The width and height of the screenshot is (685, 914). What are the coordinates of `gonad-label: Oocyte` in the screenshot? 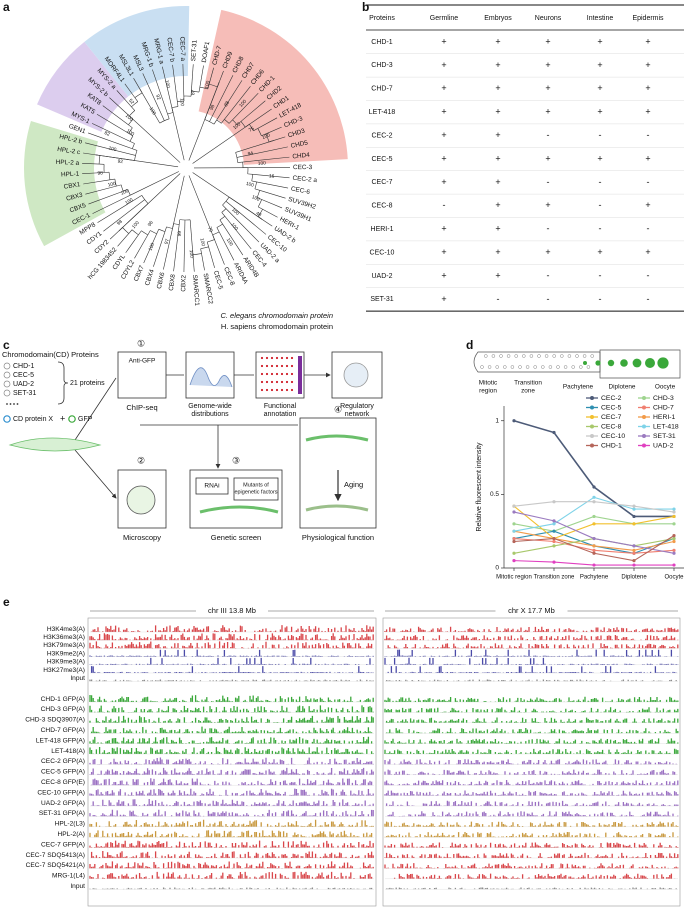 It's located at (665, 387).